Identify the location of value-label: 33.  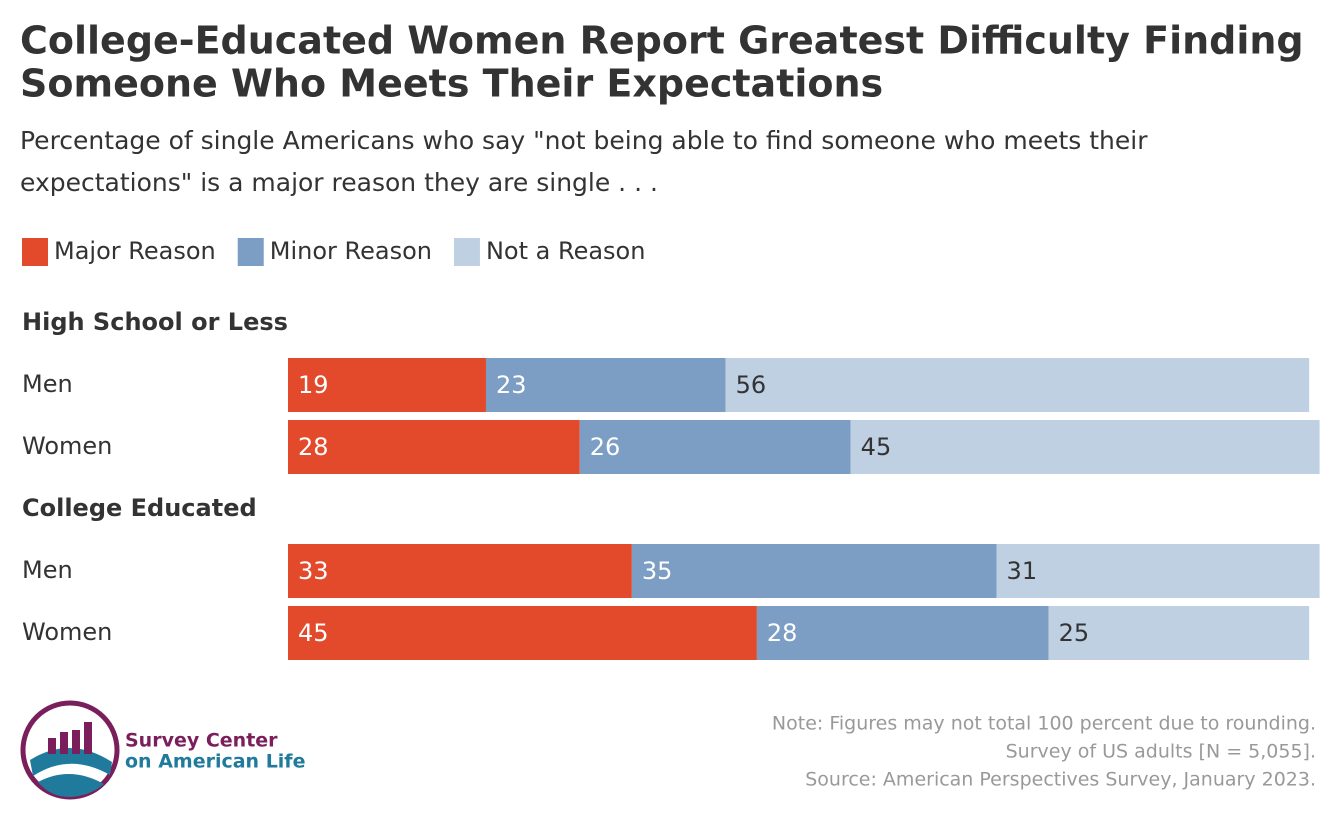
(313, 571).